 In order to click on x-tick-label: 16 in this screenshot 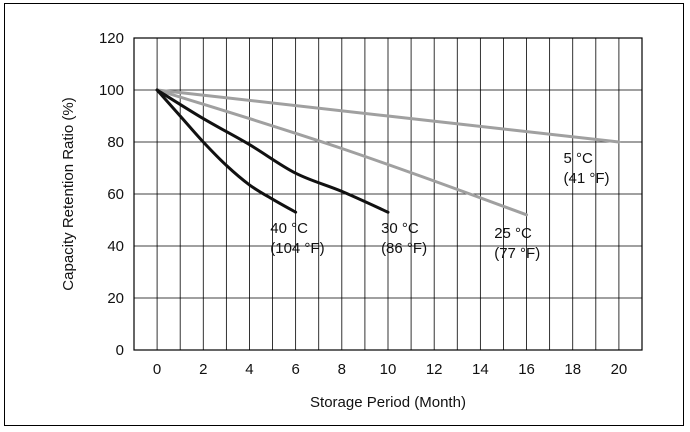, I will do `click(526, 369)`.